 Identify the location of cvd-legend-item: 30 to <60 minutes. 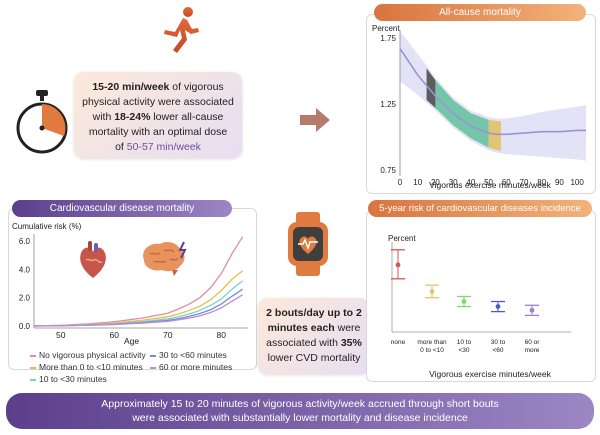
(188, 355).